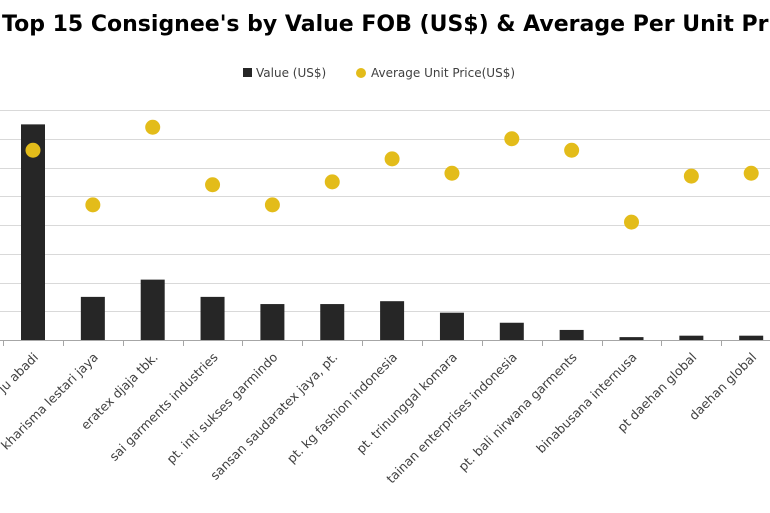 Image resolution: width=770 pixels, height=513 pixels. I want to click on x-tick-label: sansan saudaratex jaya, pt., so click(273, 416).